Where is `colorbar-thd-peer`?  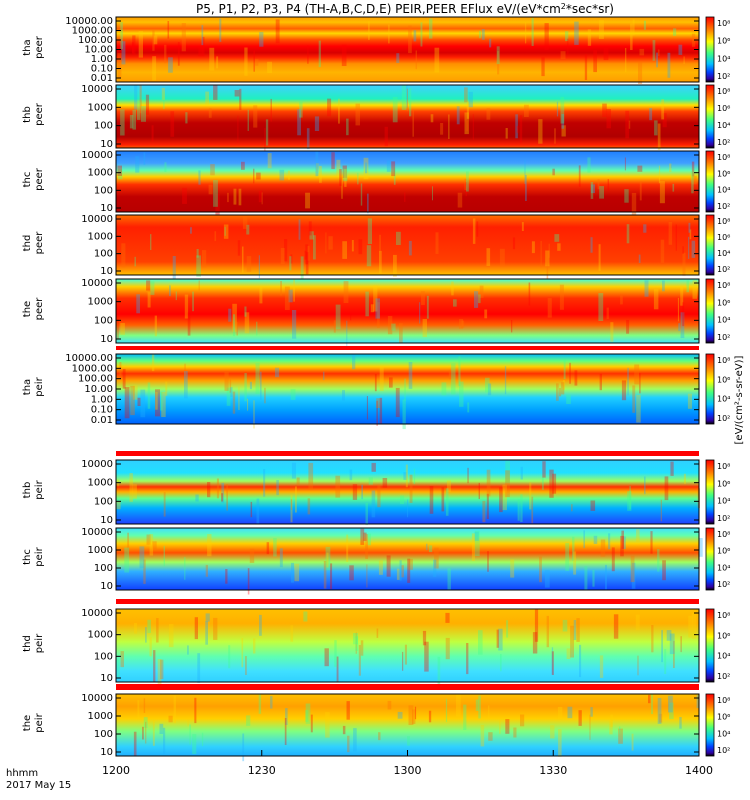 colorbar-thd-peer is located at coordinates (710, 245).